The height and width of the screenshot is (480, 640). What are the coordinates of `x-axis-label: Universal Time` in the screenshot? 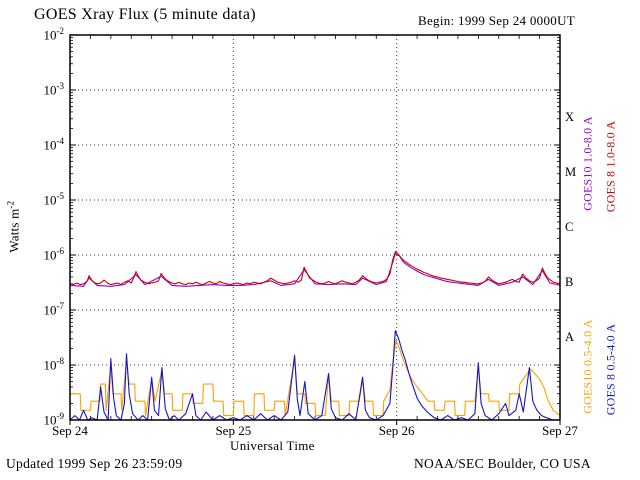 It's located at (272, 445).